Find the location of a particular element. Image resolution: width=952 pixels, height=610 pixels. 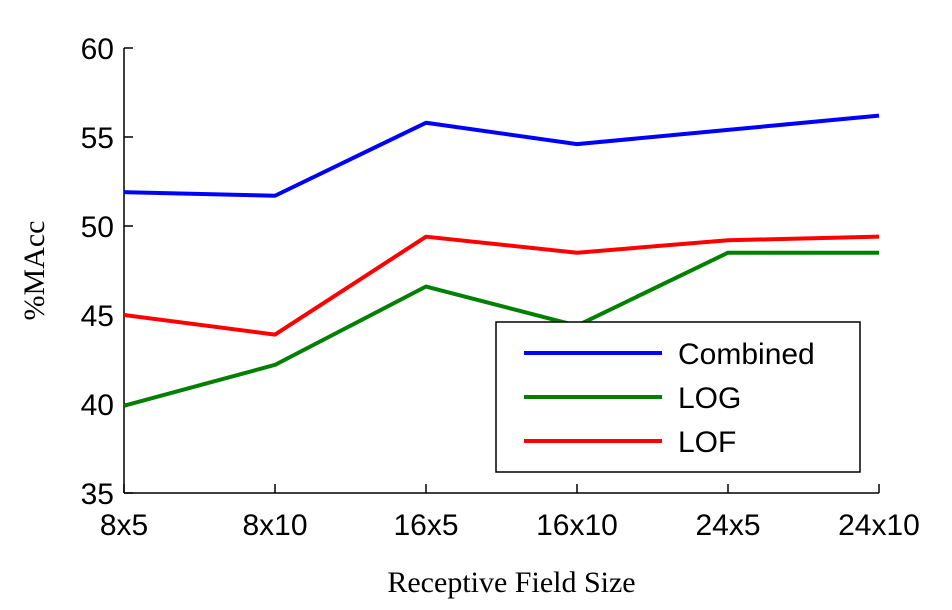

x-tick-label: 16x10 is located at coordinates (577, 525).